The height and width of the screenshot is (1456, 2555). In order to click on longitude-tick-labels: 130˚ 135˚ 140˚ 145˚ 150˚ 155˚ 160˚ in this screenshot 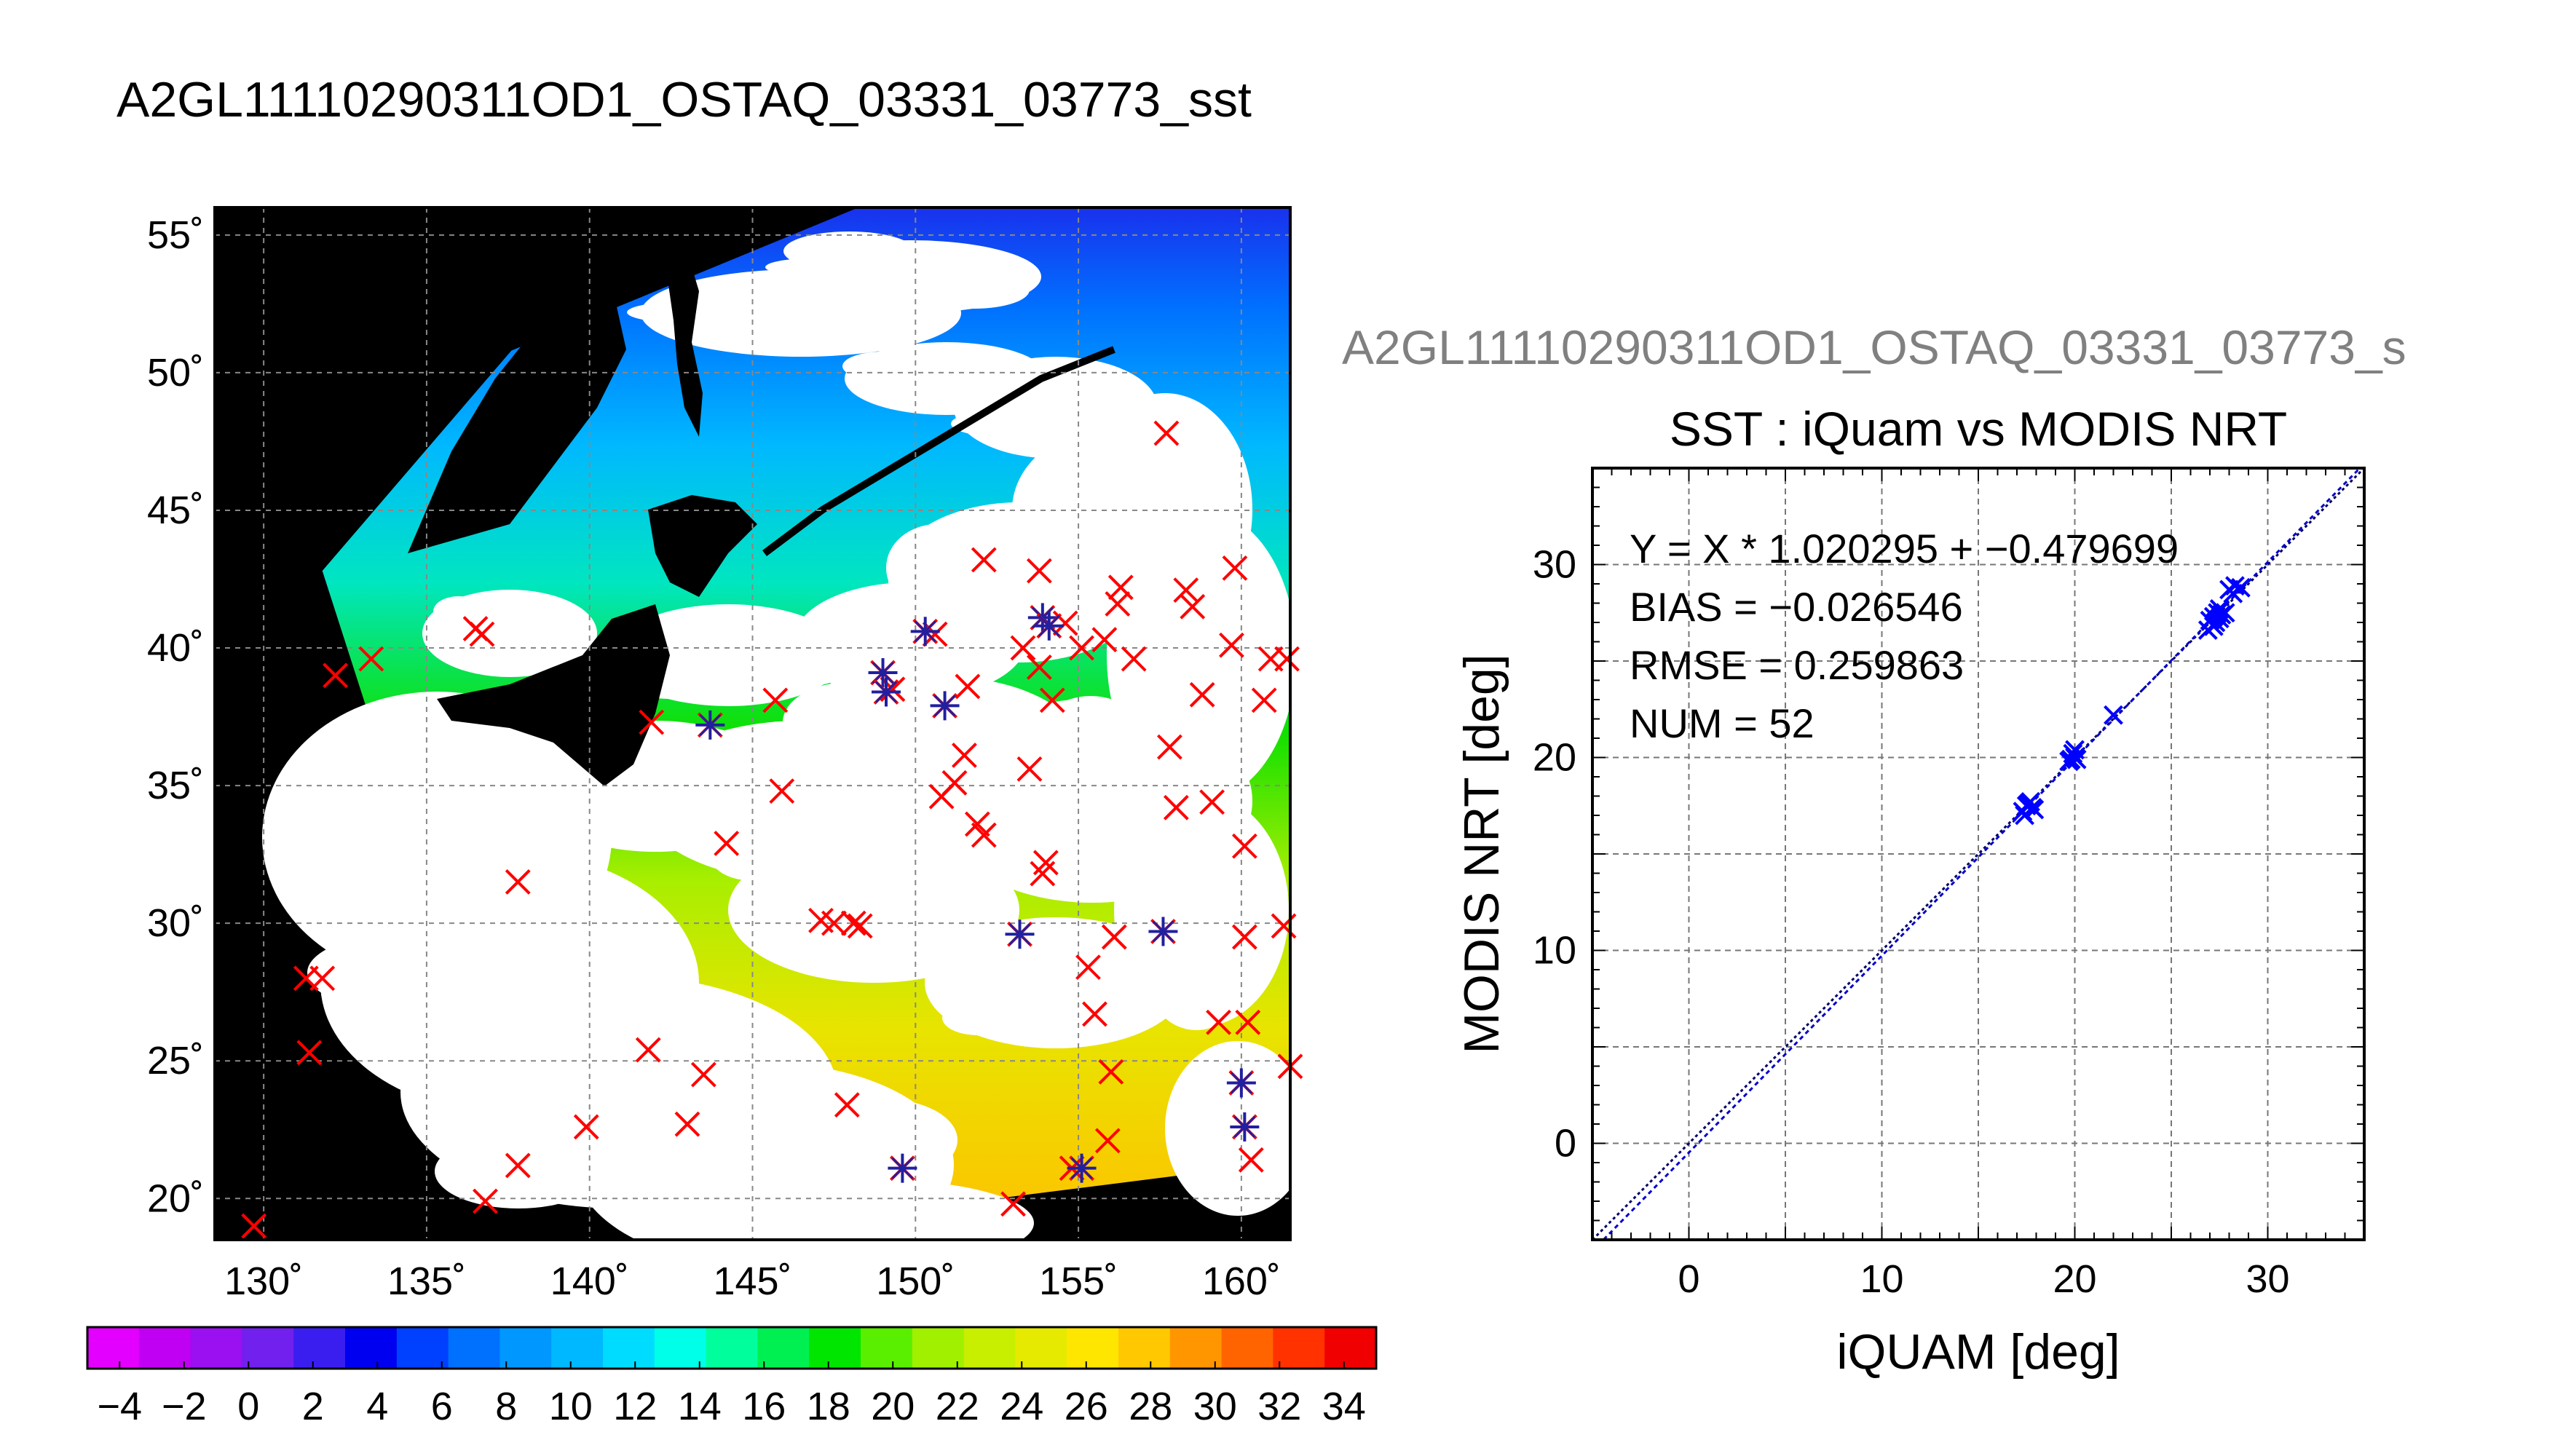, I will do `click(752, 1281)`.